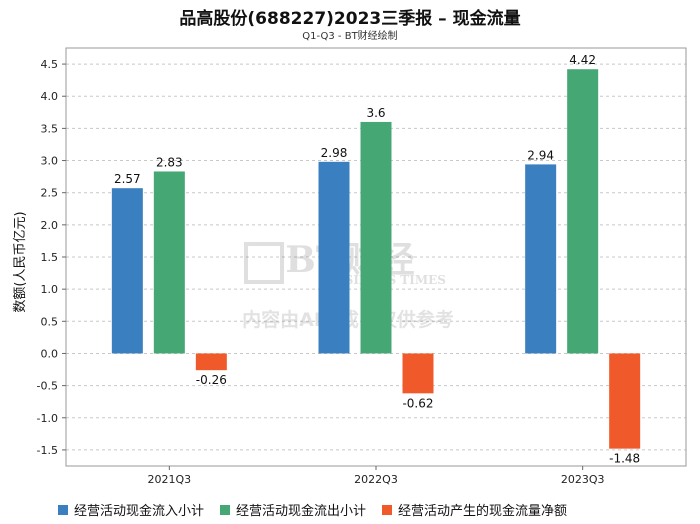 Image resolution: width=700 pixels, height=524 pixels. I want to click on y-tick-label: -0.5, so click(47, 386).